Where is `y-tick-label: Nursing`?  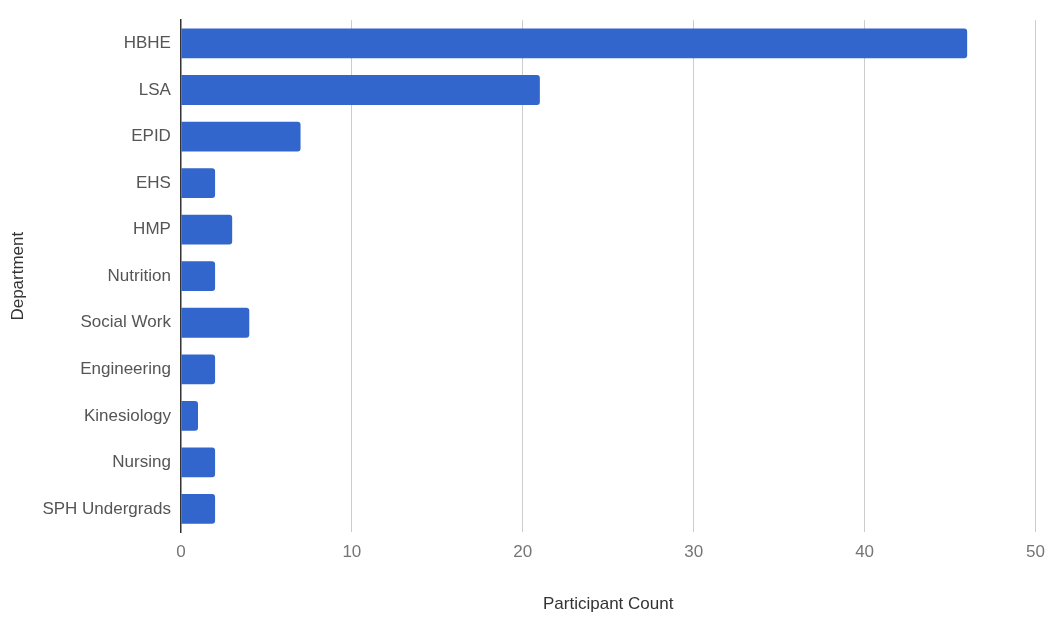
y-tick-label: Nursing is located at coordinates (141, 462).